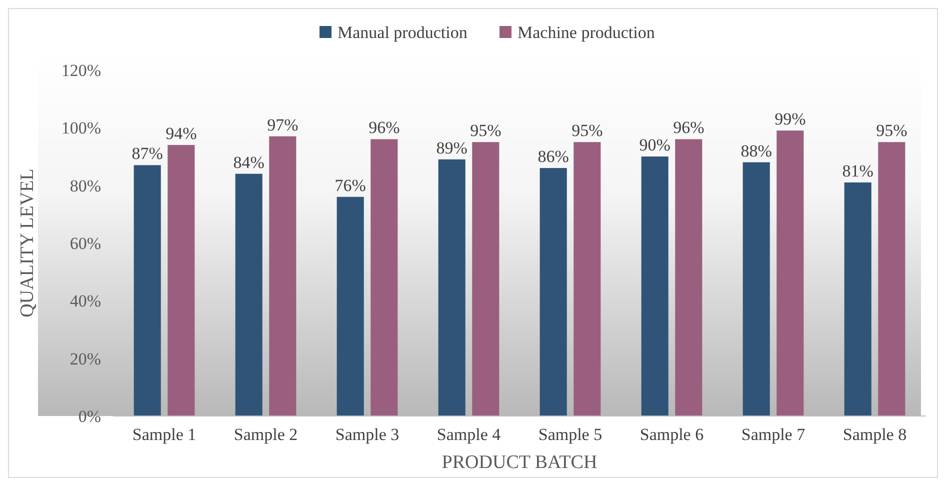  Describe the element at coordinates (553, 156) in the screenshot. I see `data-label: 86%` at that location.